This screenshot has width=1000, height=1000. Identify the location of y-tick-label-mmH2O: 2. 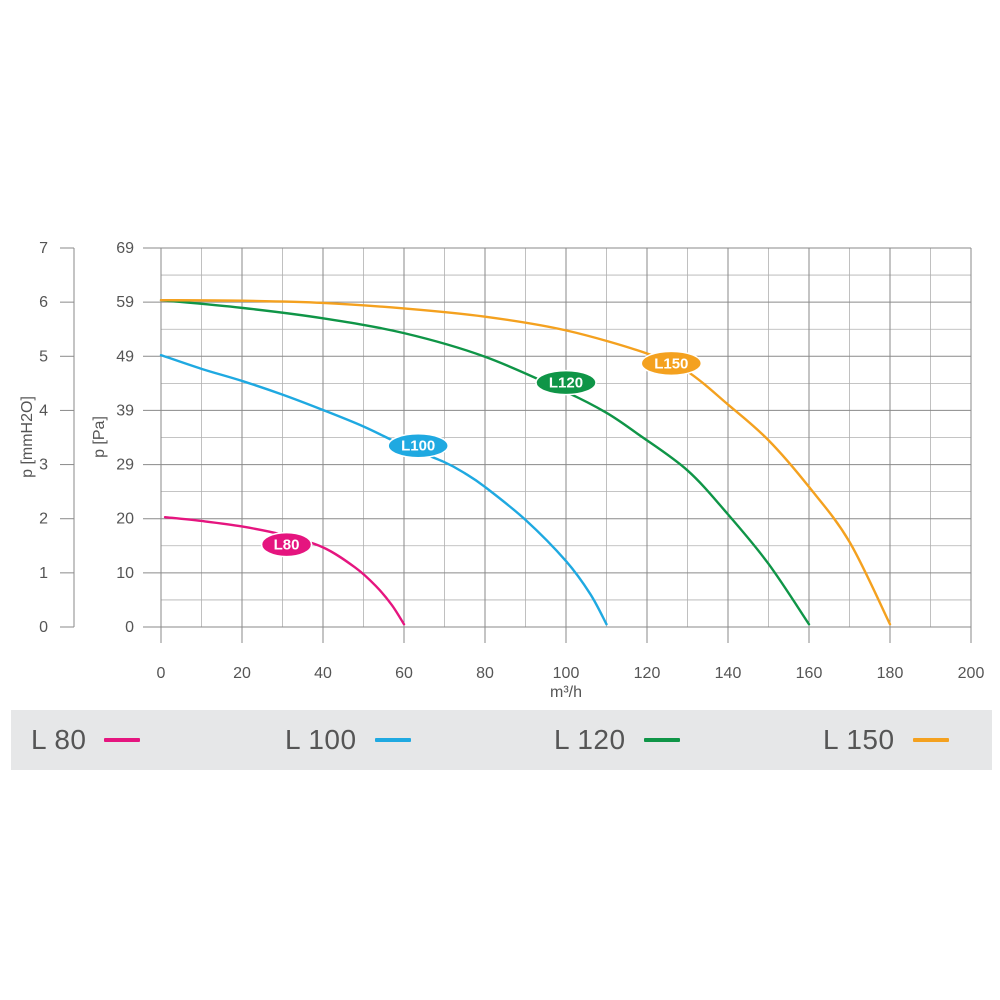
(43, 519).